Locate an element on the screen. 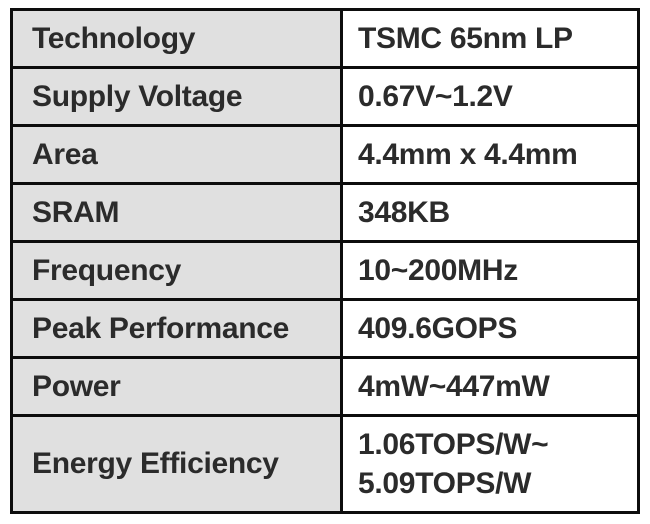 The height and width of the screenshot is (524, 650). spec-label-cell: Supply Voltage is located at coordinates (176, 96).